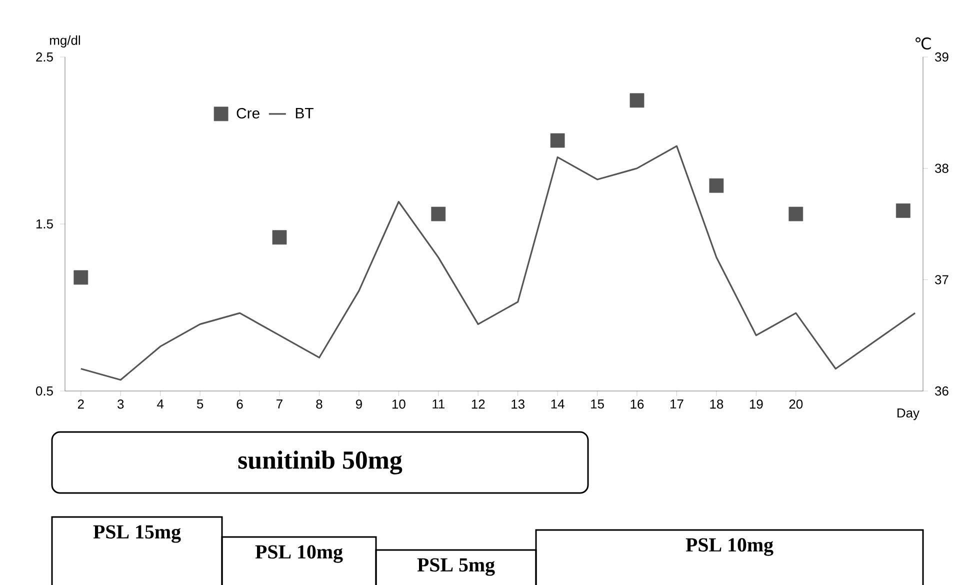  What do you see at coordinates (239, 404) in the screenshot?
I see `x-tick-label: 6` at bounding box center [239, 404].